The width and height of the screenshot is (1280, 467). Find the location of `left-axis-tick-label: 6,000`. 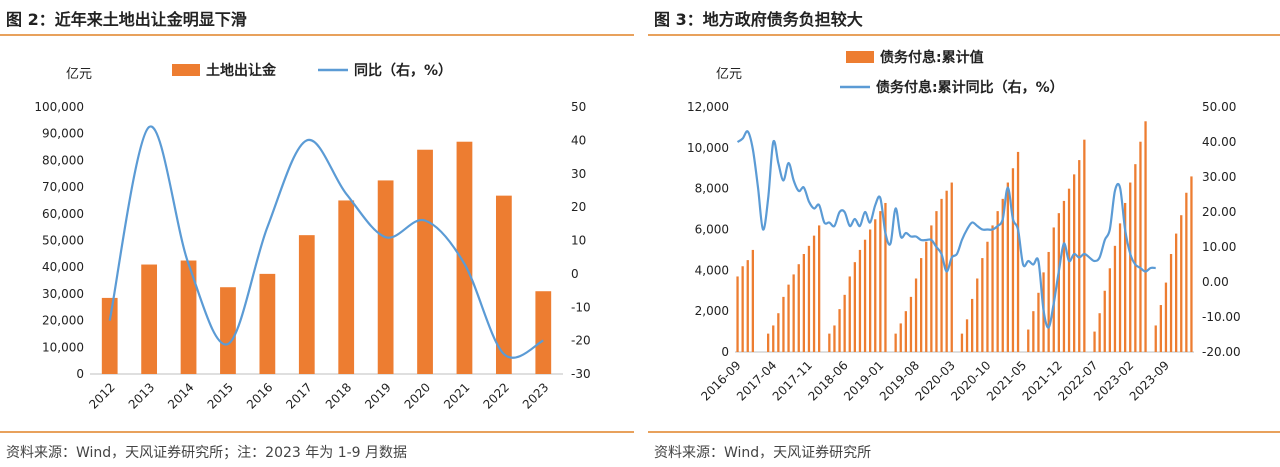

left-axis-tick-label: 6,000 is located at coordinates (712, 230).